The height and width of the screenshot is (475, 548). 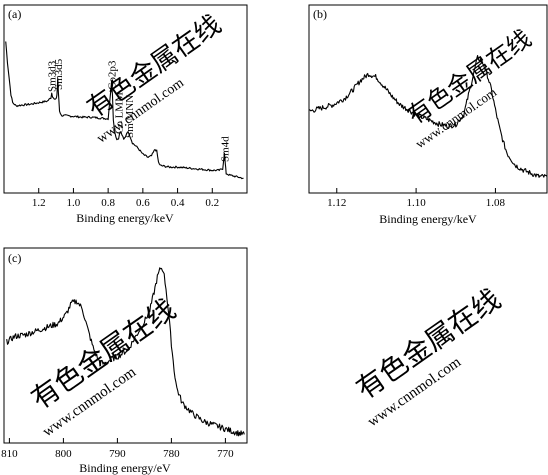 I want to click on panel-a-annotation: Co2p3, so click(x=113, y=75).